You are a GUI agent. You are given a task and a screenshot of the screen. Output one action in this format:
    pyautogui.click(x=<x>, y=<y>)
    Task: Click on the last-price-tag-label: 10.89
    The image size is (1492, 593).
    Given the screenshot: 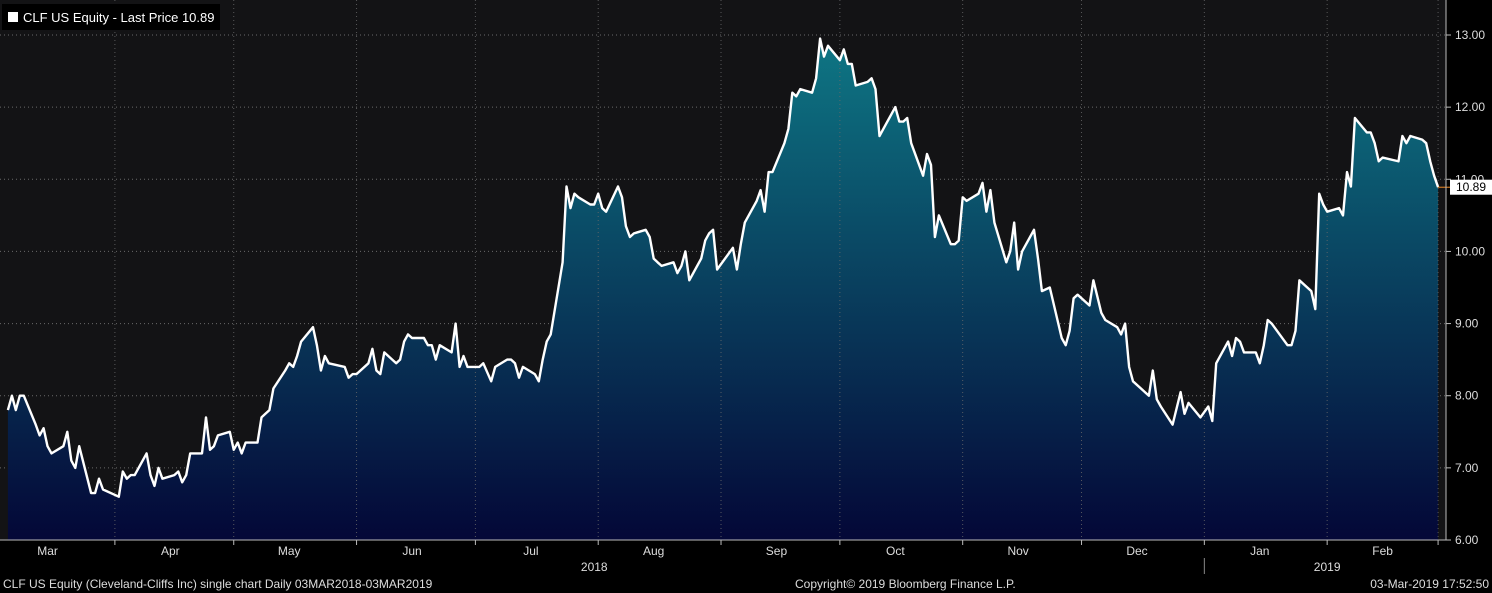 What is the action you would take?
    pyautogui.click(x=1471, y=187)
    